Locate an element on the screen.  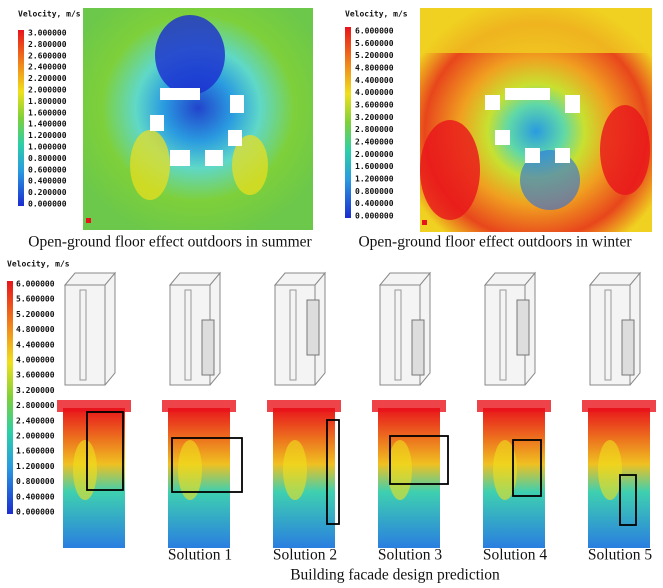
solution-label: Solution 5 is located at coordinates (620, 555).